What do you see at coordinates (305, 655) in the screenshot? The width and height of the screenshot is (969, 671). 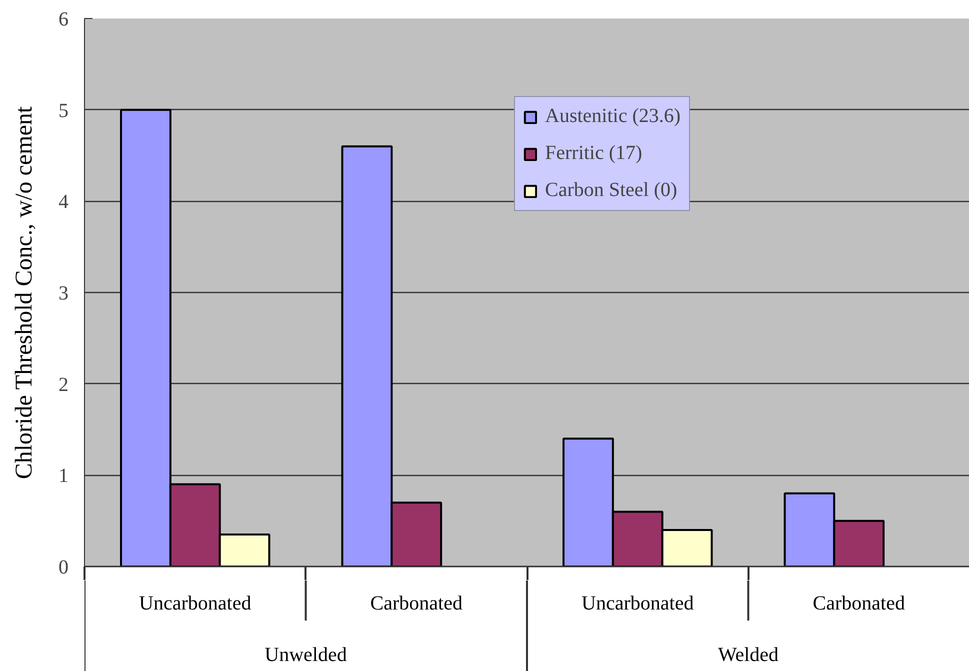 I see `text: Unwelded` at bounding box center [305, 655].